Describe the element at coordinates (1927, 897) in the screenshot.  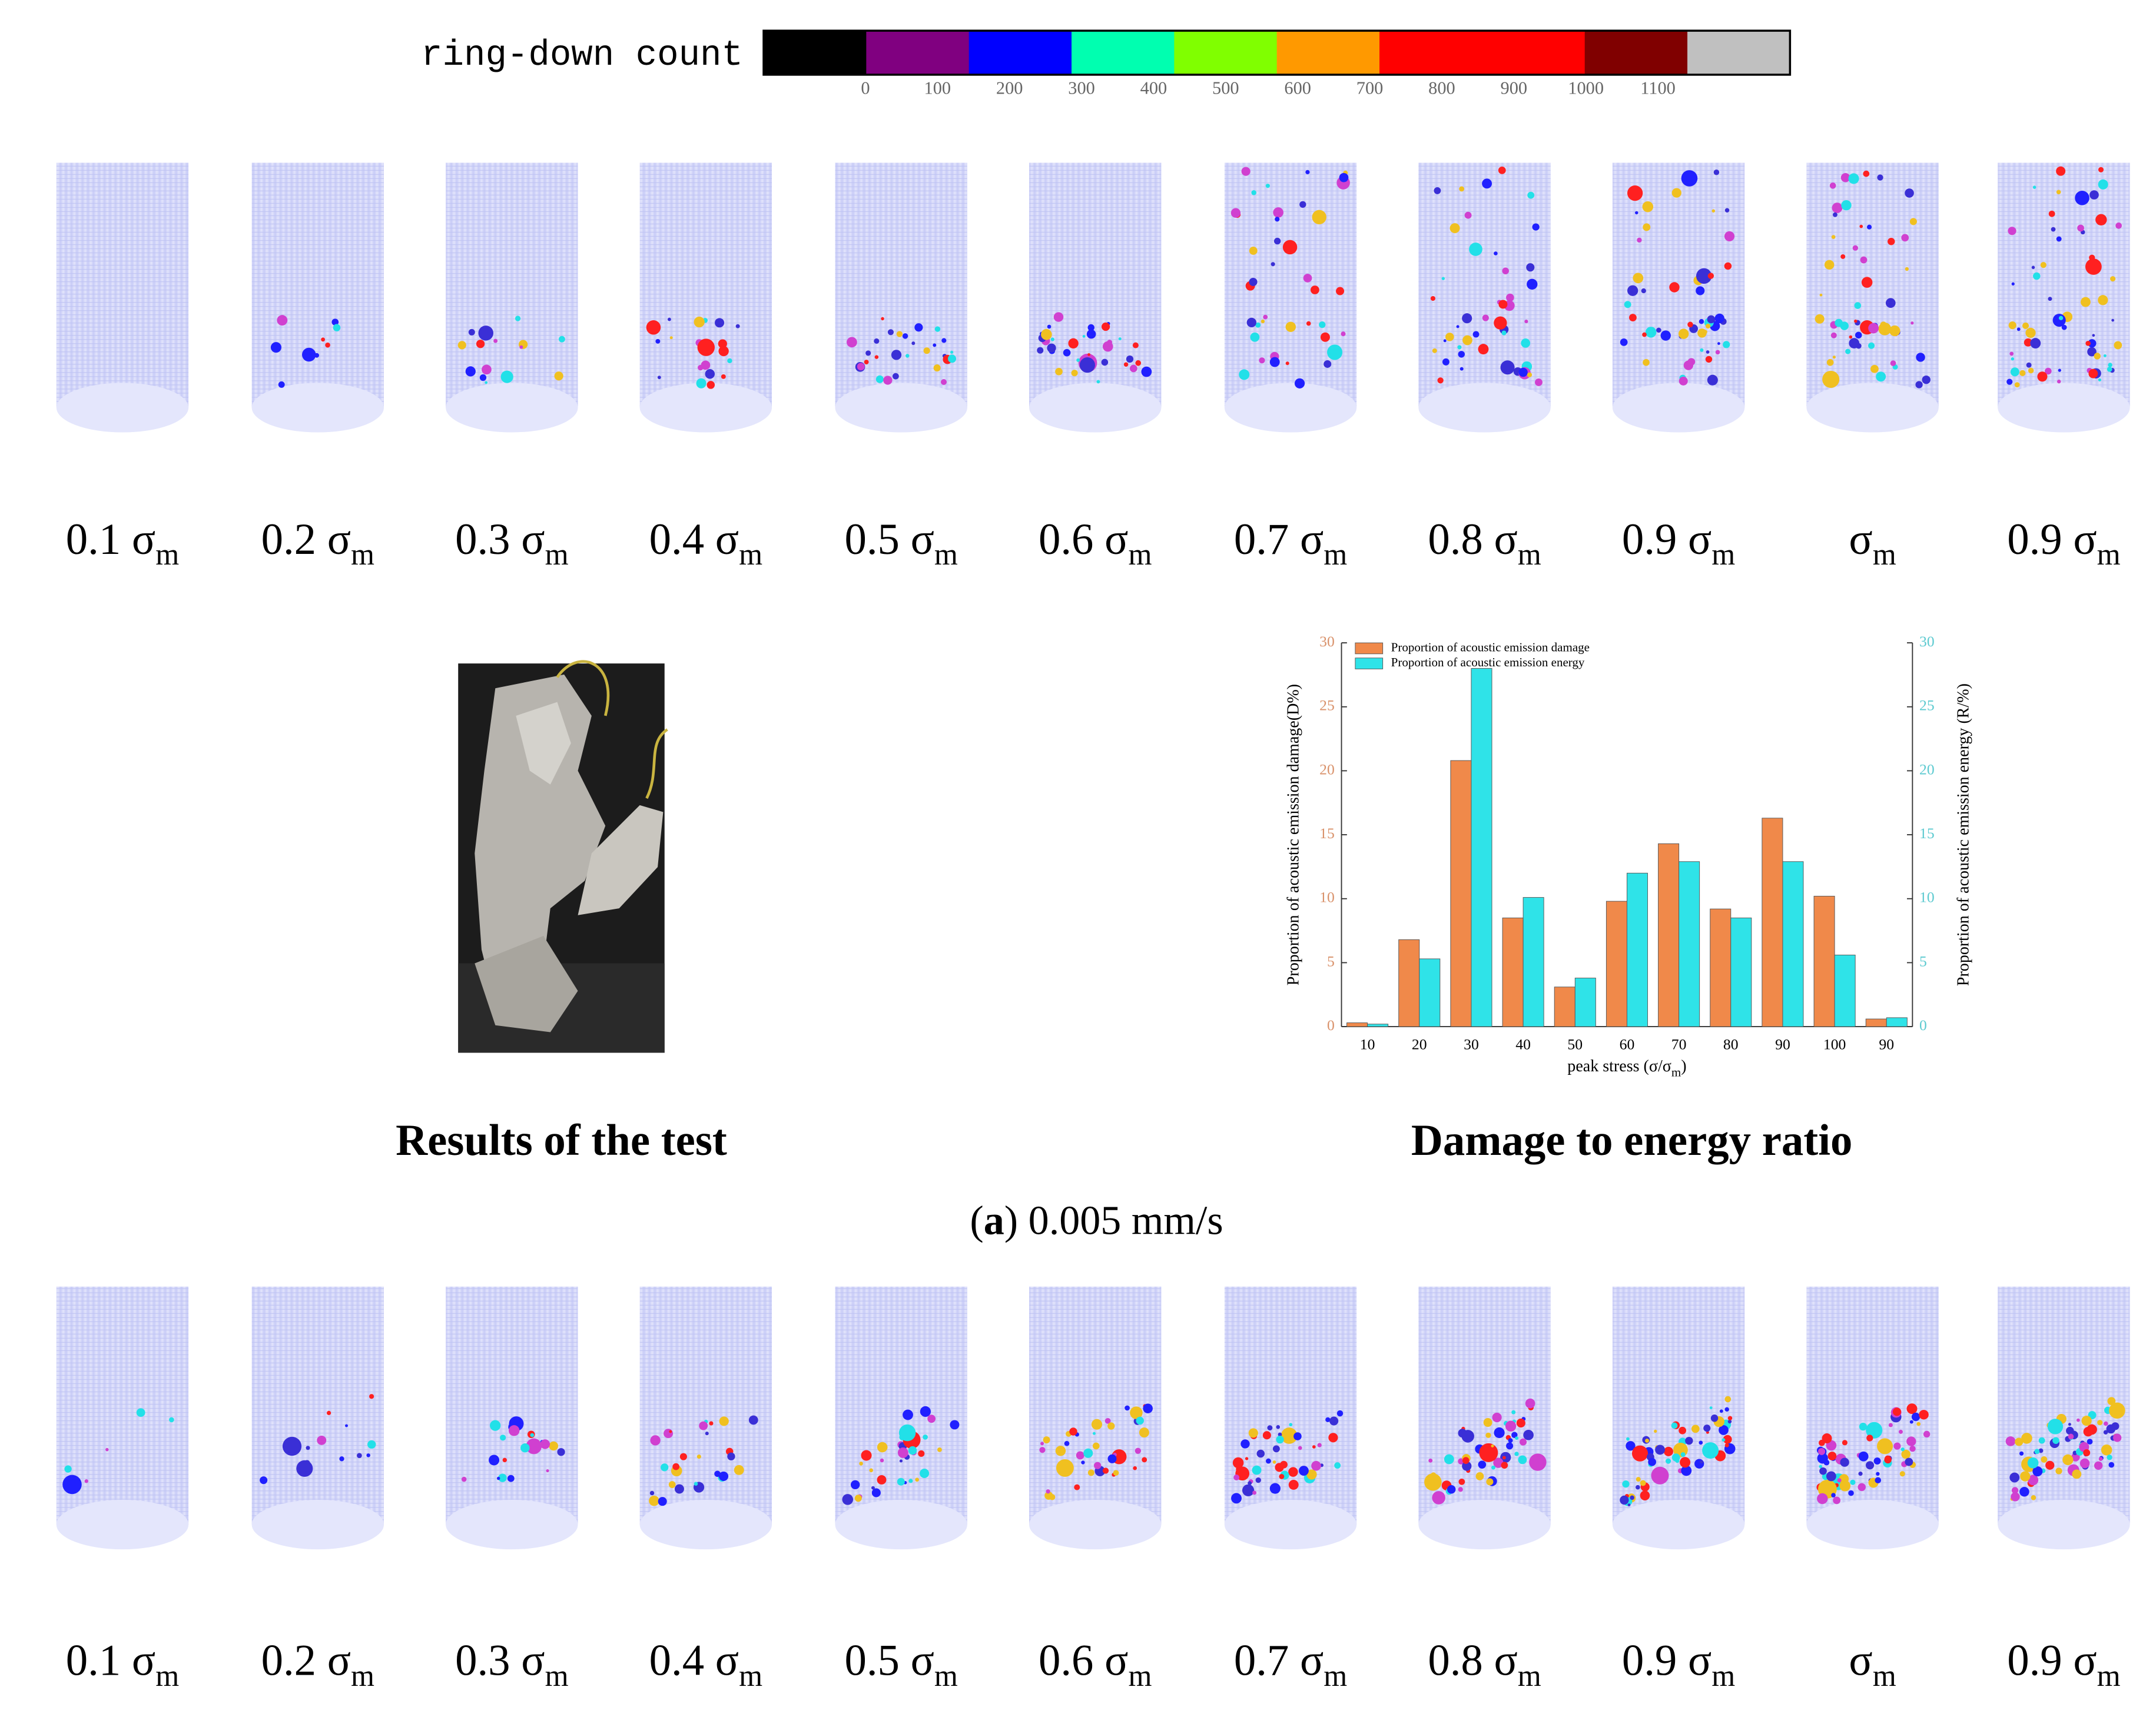
I see `y2-tick-label: 10` at that location.